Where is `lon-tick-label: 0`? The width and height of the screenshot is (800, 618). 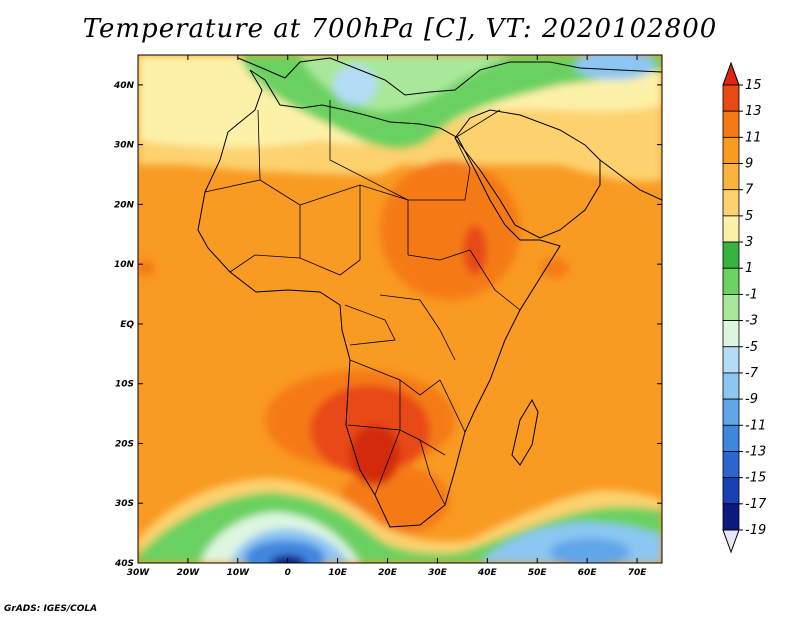
lon-tick-label: 0 is located at coordinates (288, 573).